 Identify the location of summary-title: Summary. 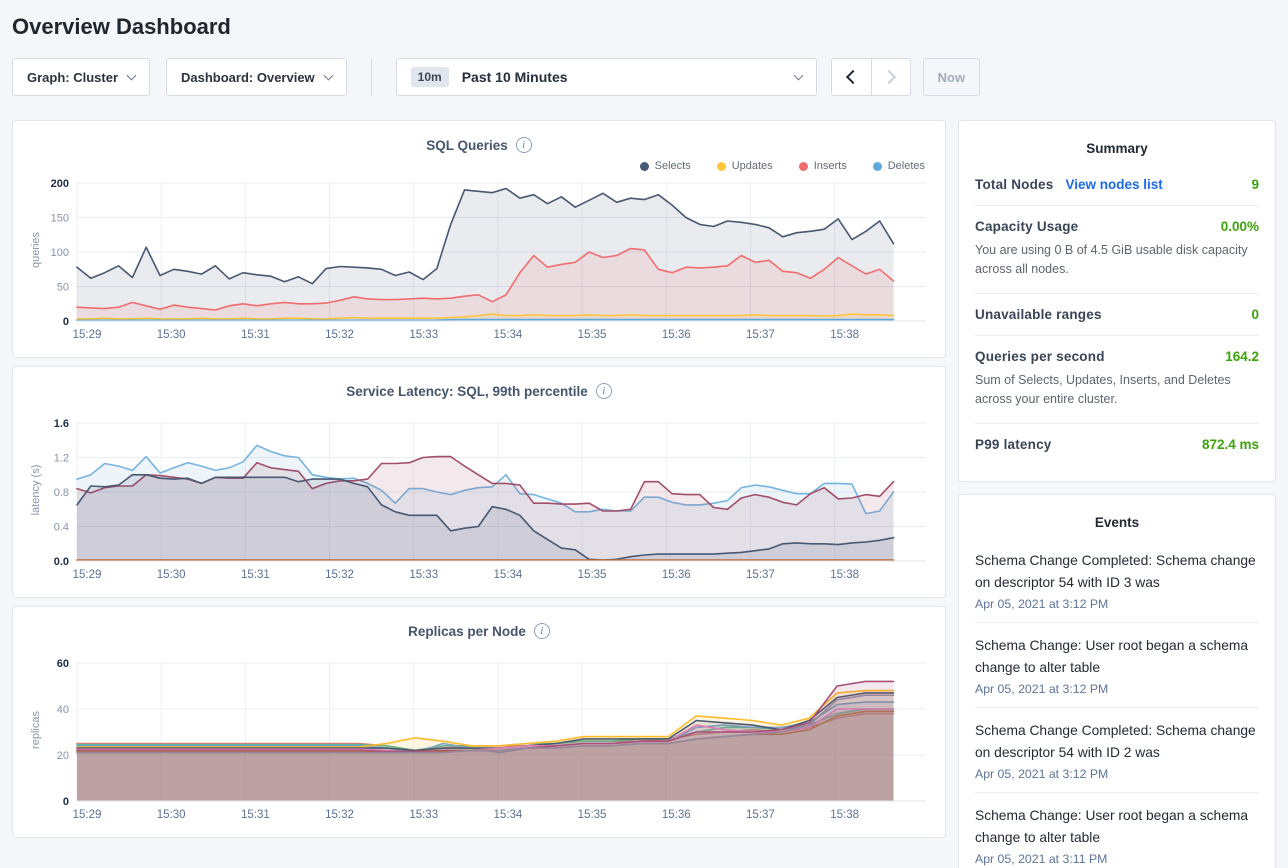
(1117, 148).